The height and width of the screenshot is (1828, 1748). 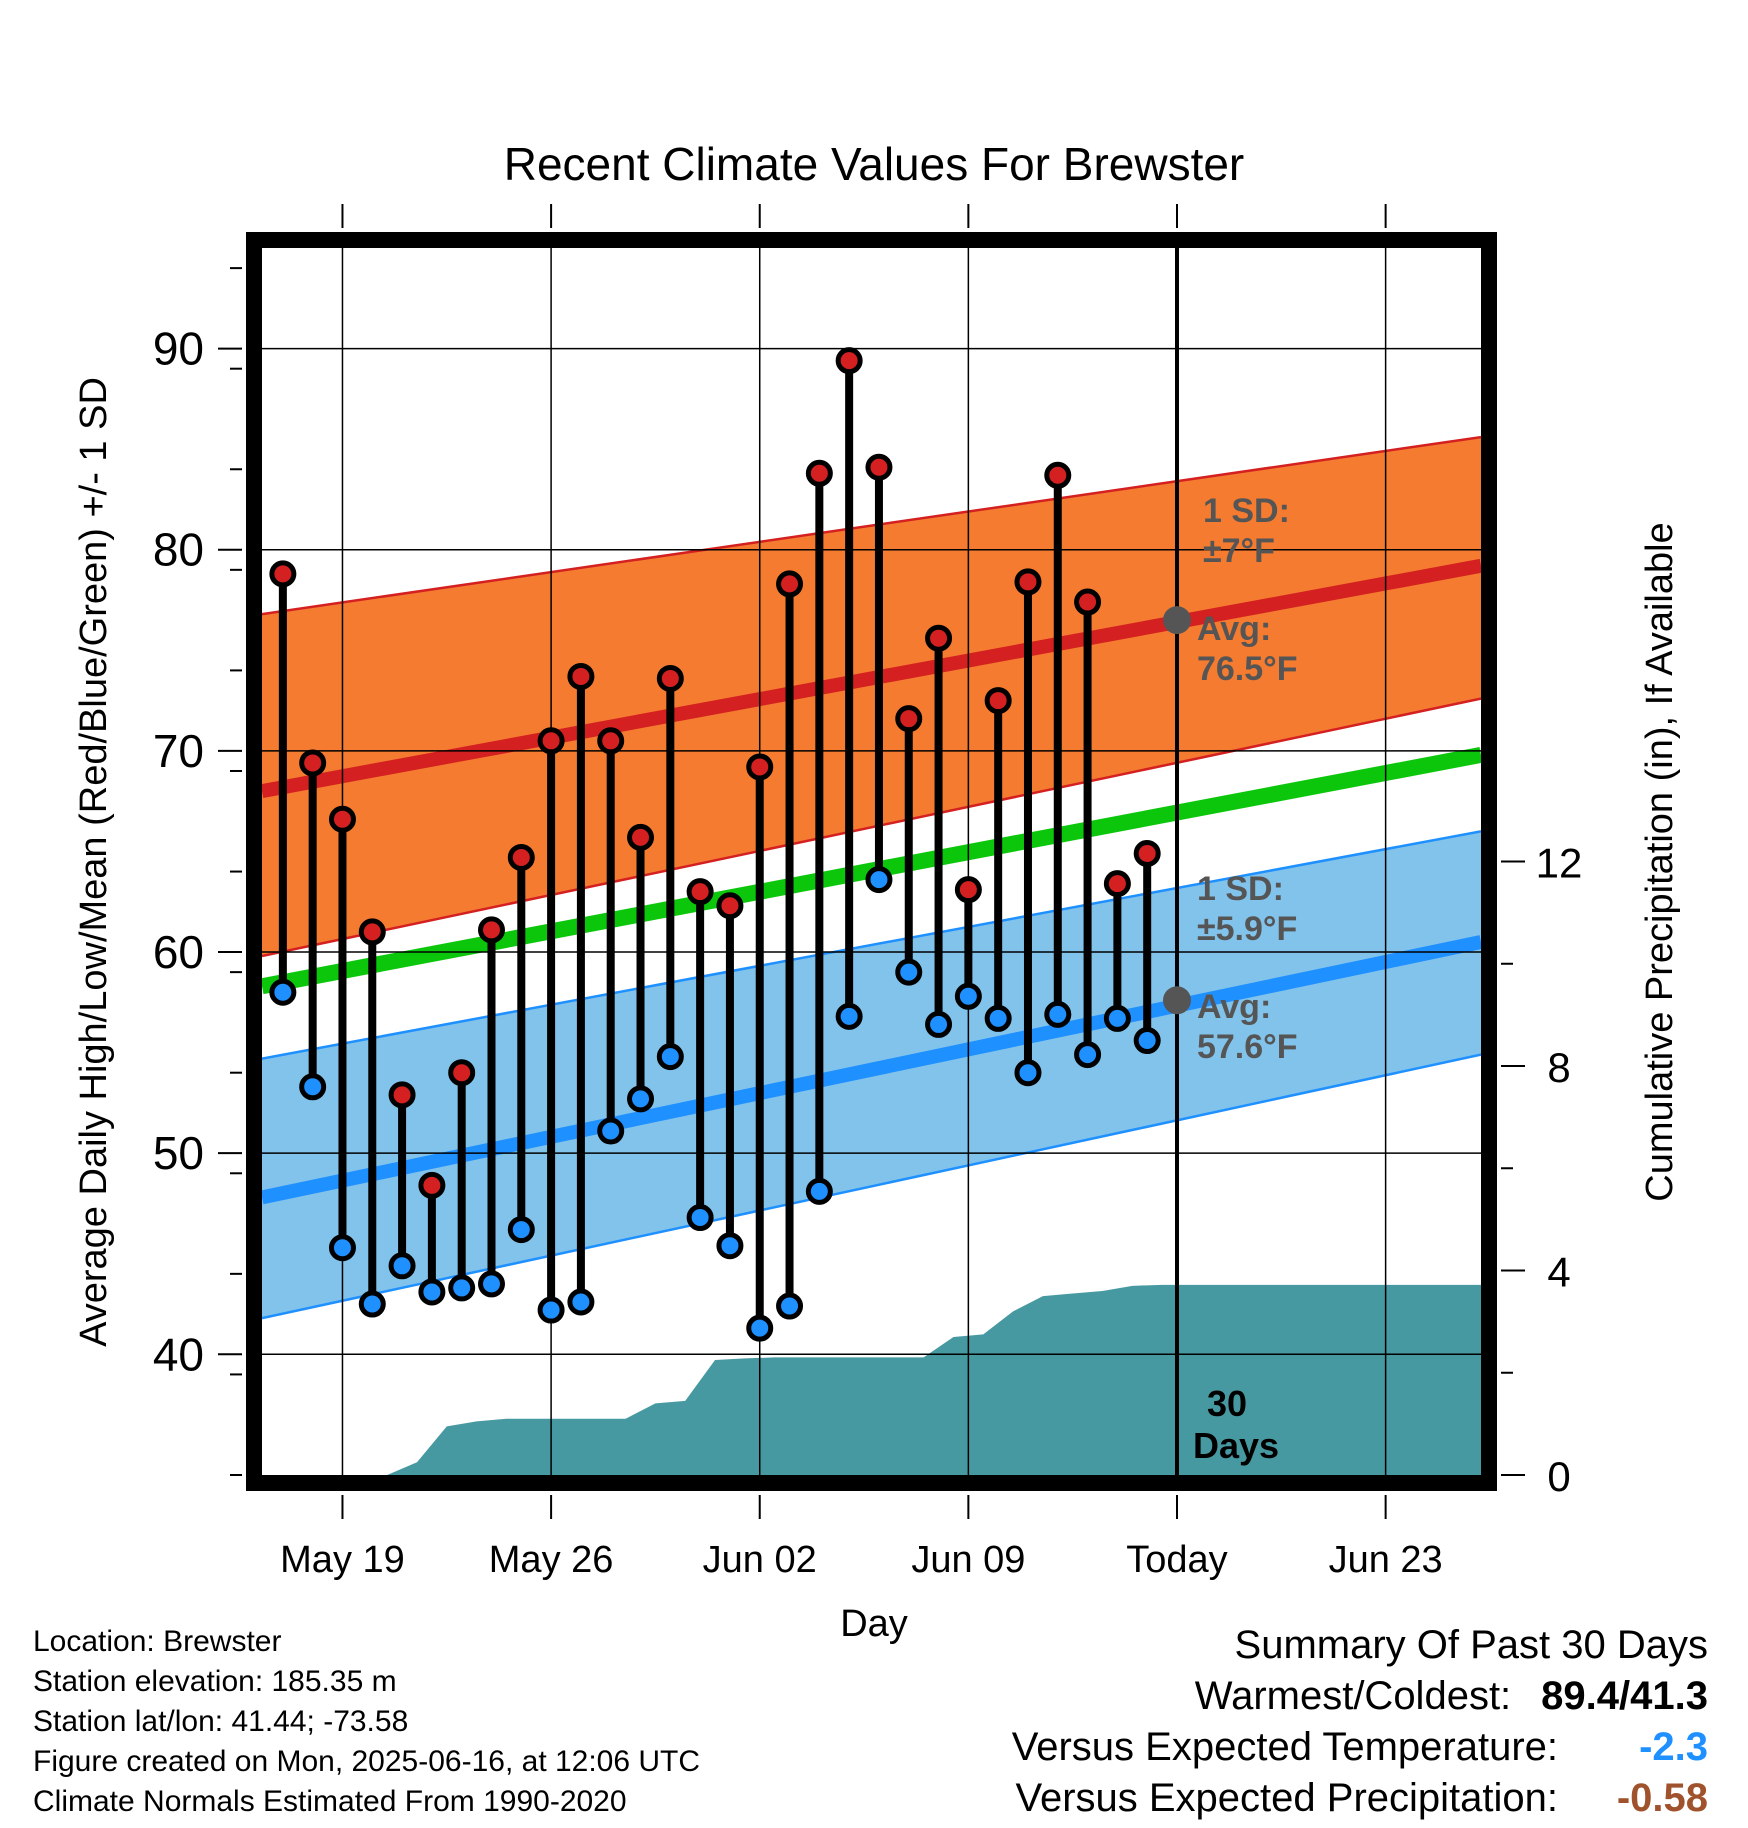 What do you see at coordinates (1360, 1798) in the screenshot?
I see `summary-precipitation: Versus Expected Precipitation: -0.58` at bounding box center [1360, 1798].